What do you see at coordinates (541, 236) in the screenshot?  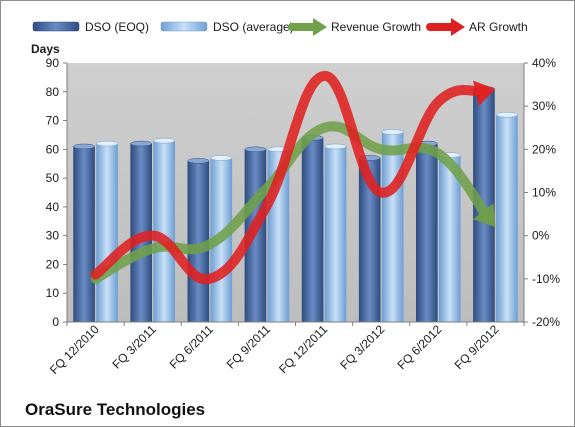 I see `y2-tick-label: 0%` at bounding box center [541, 236].